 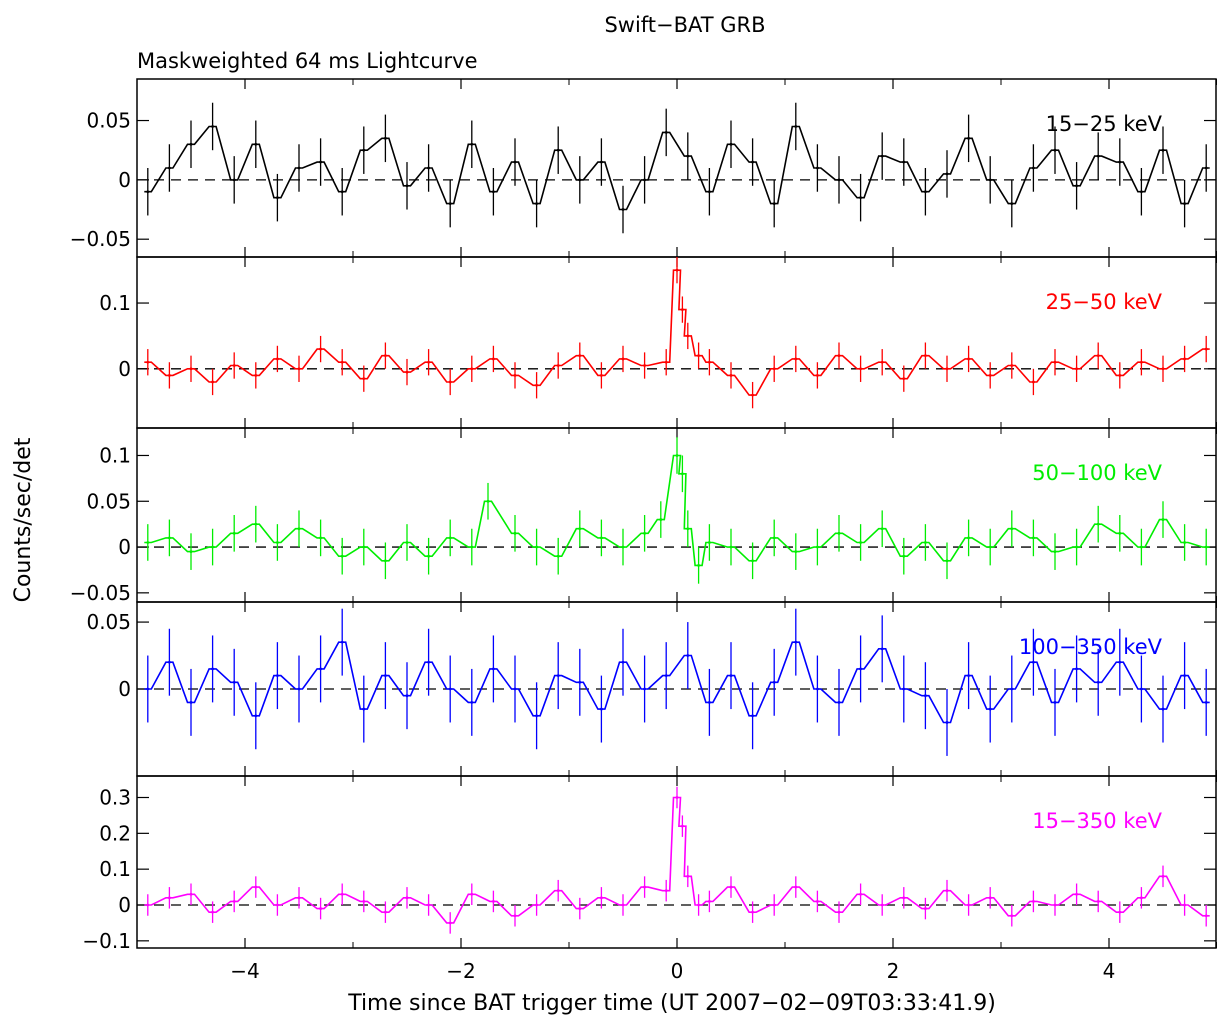 I want to click on x-tick-label: −2, so click(x=460, y=971).